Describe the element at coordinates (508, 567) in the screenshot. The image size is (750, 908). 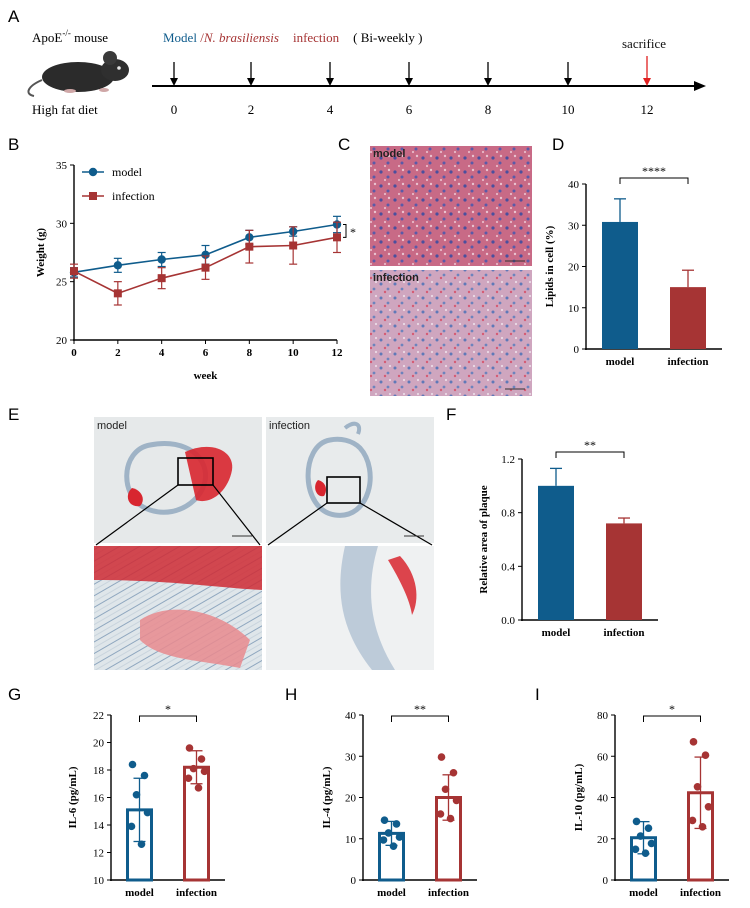
I see `y-tick-label: 0.4` at that location.